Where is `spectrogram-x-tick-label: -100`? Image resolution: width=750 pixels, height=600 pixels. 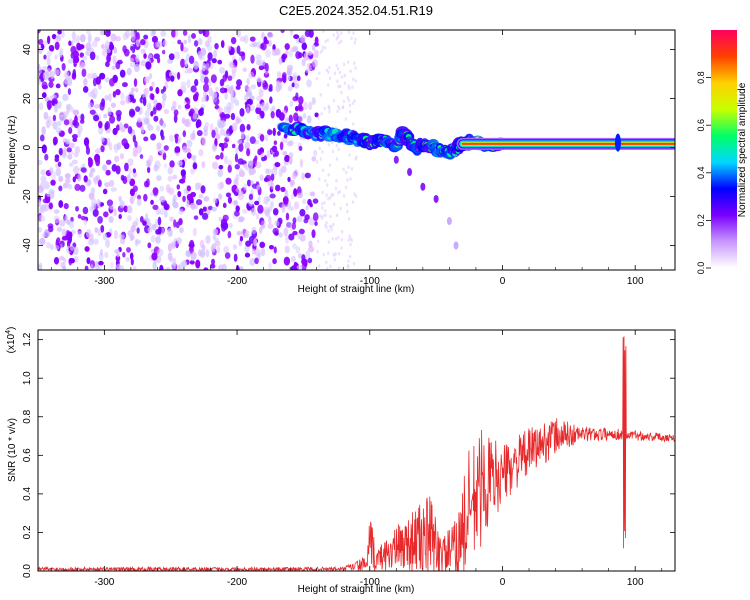 spectrogram-x-tick-label: -100 is located at coordinates (370, 281).